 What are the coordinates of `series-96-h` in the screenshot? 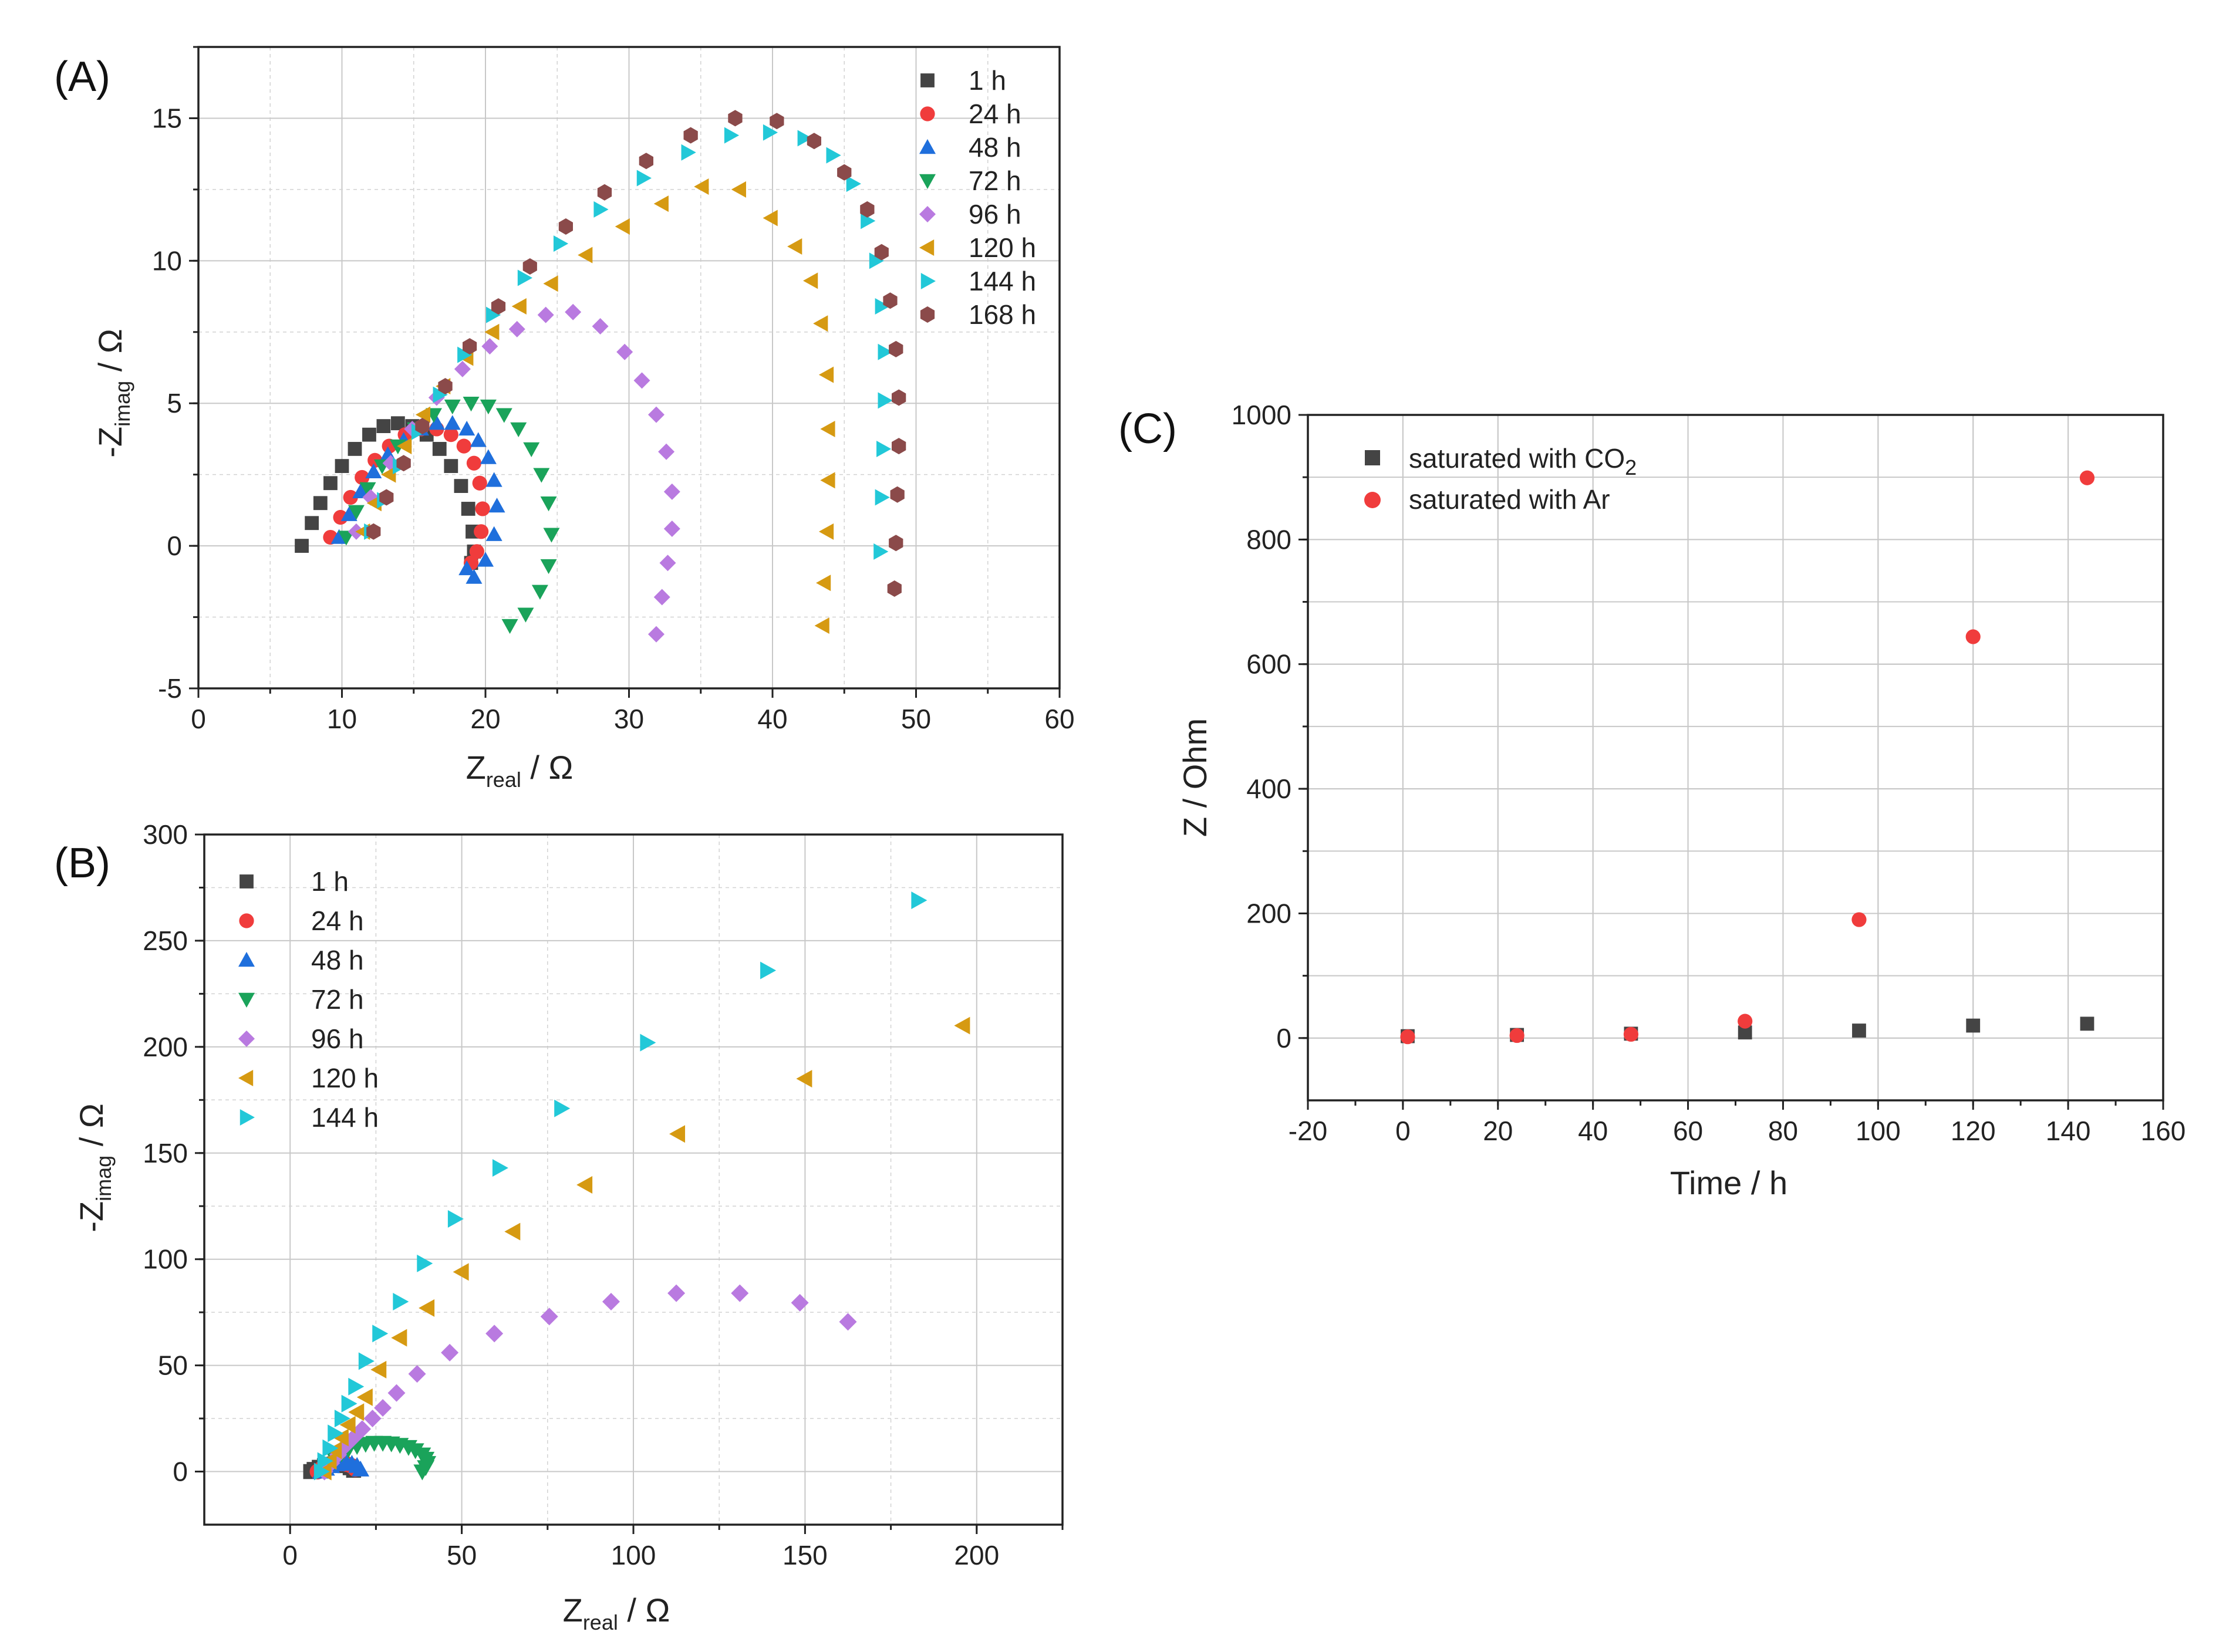 It's located at (586, 1382).